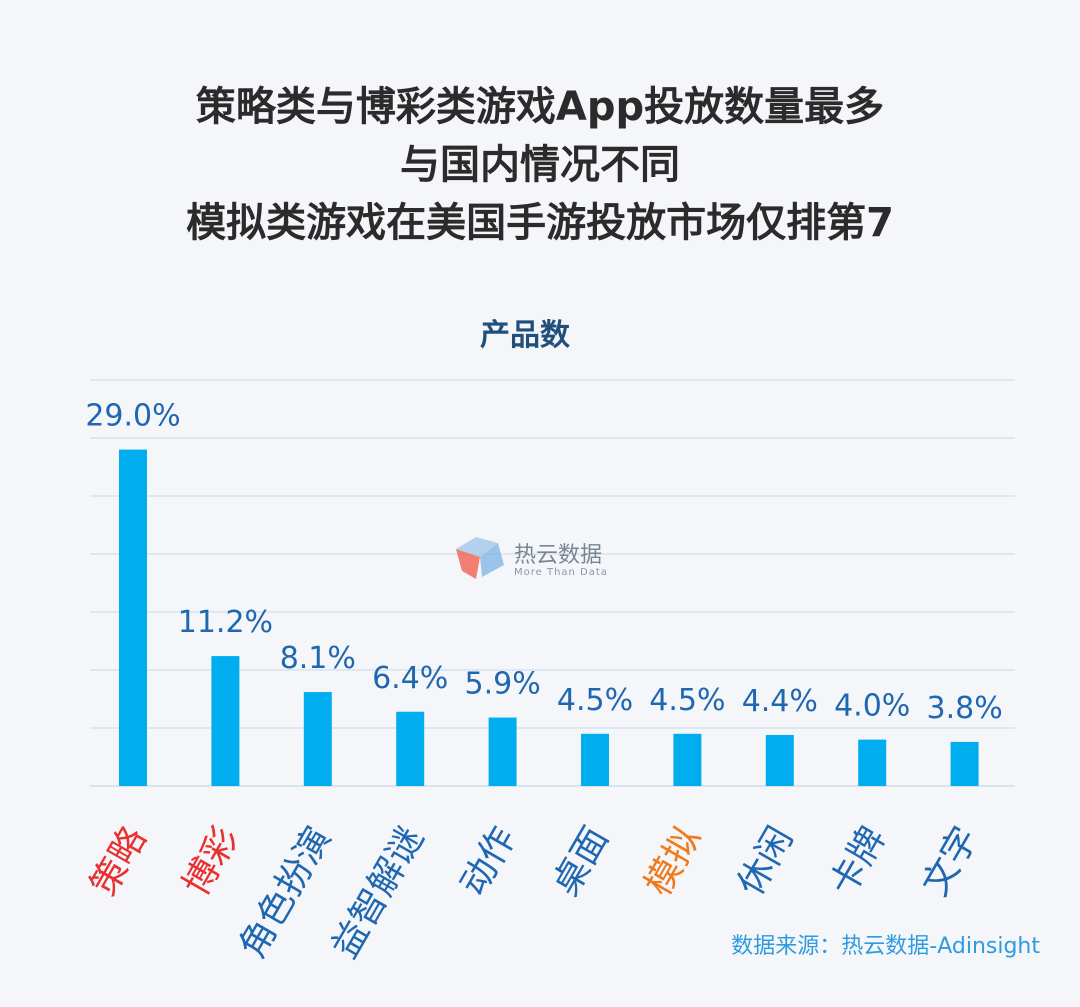 This screenshot has width=1080, height=1007. I want to click on headline-line-2: 与国内情况不同, so click(540, 165).